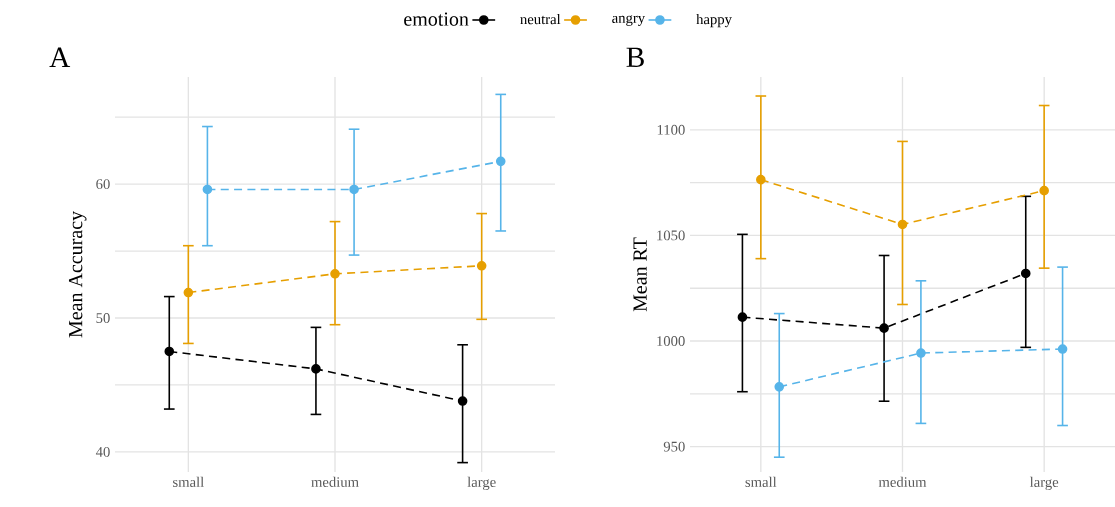 This screenshot has width=1115, height=507. What do you see at coordinates (77, 274) in the screenshot?
I see `y-axis-title: Mean Accuracy` at bounding box center [77, 274].